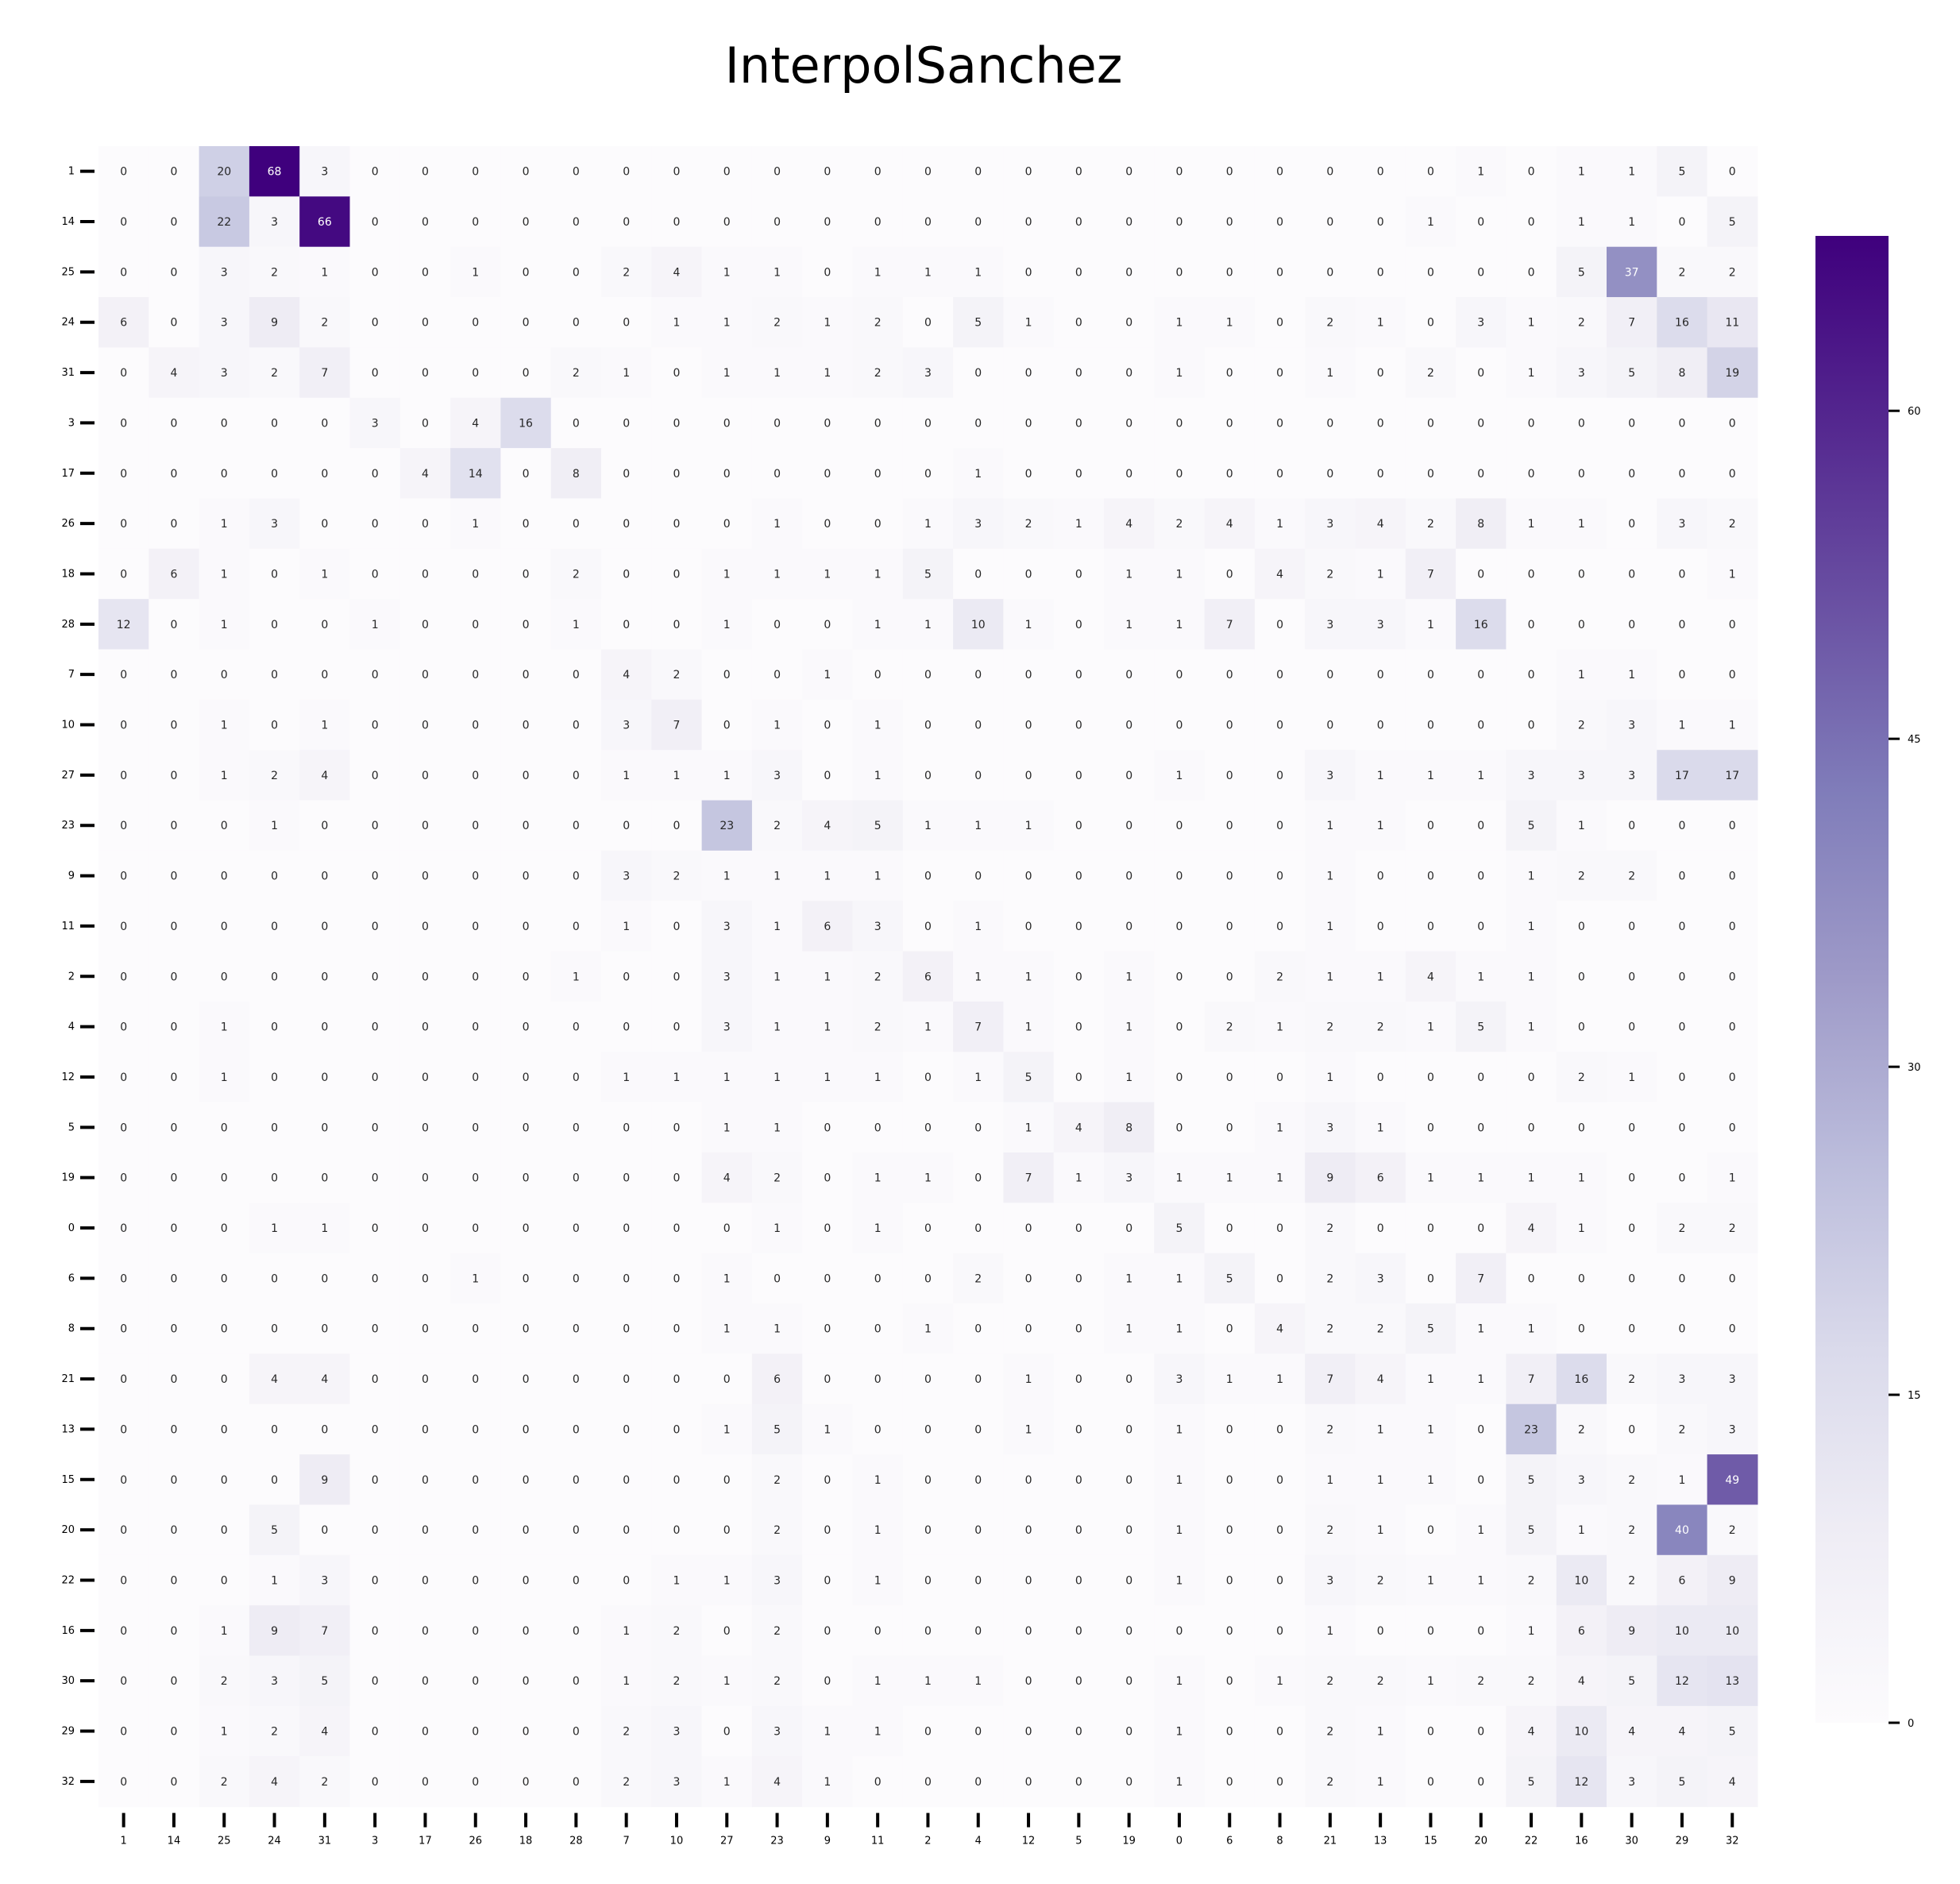  What do you see at coordinates (1632, 1841) in the screenshot?
I see `x-tick-label: 30` at bounding box center [1632, 1841].